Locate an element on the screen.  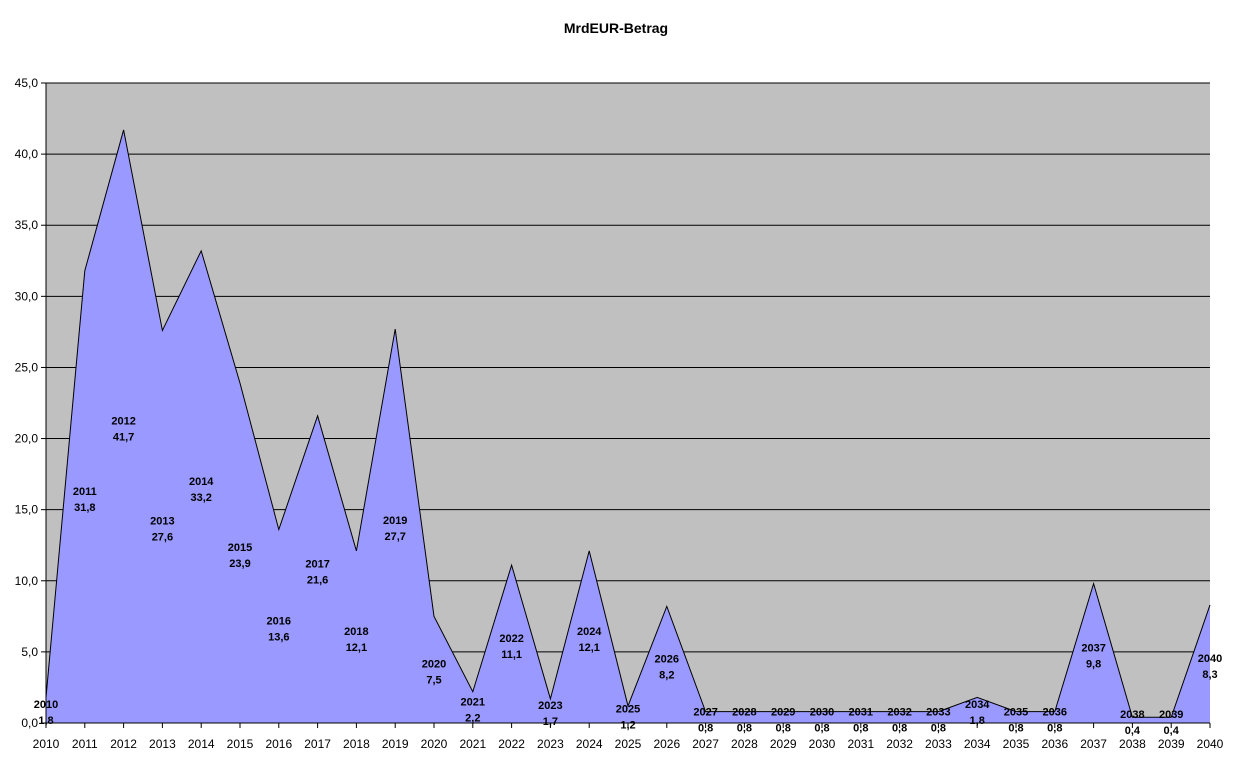
data-label: 2037 9,8 is located at coordinates (1093, 656).